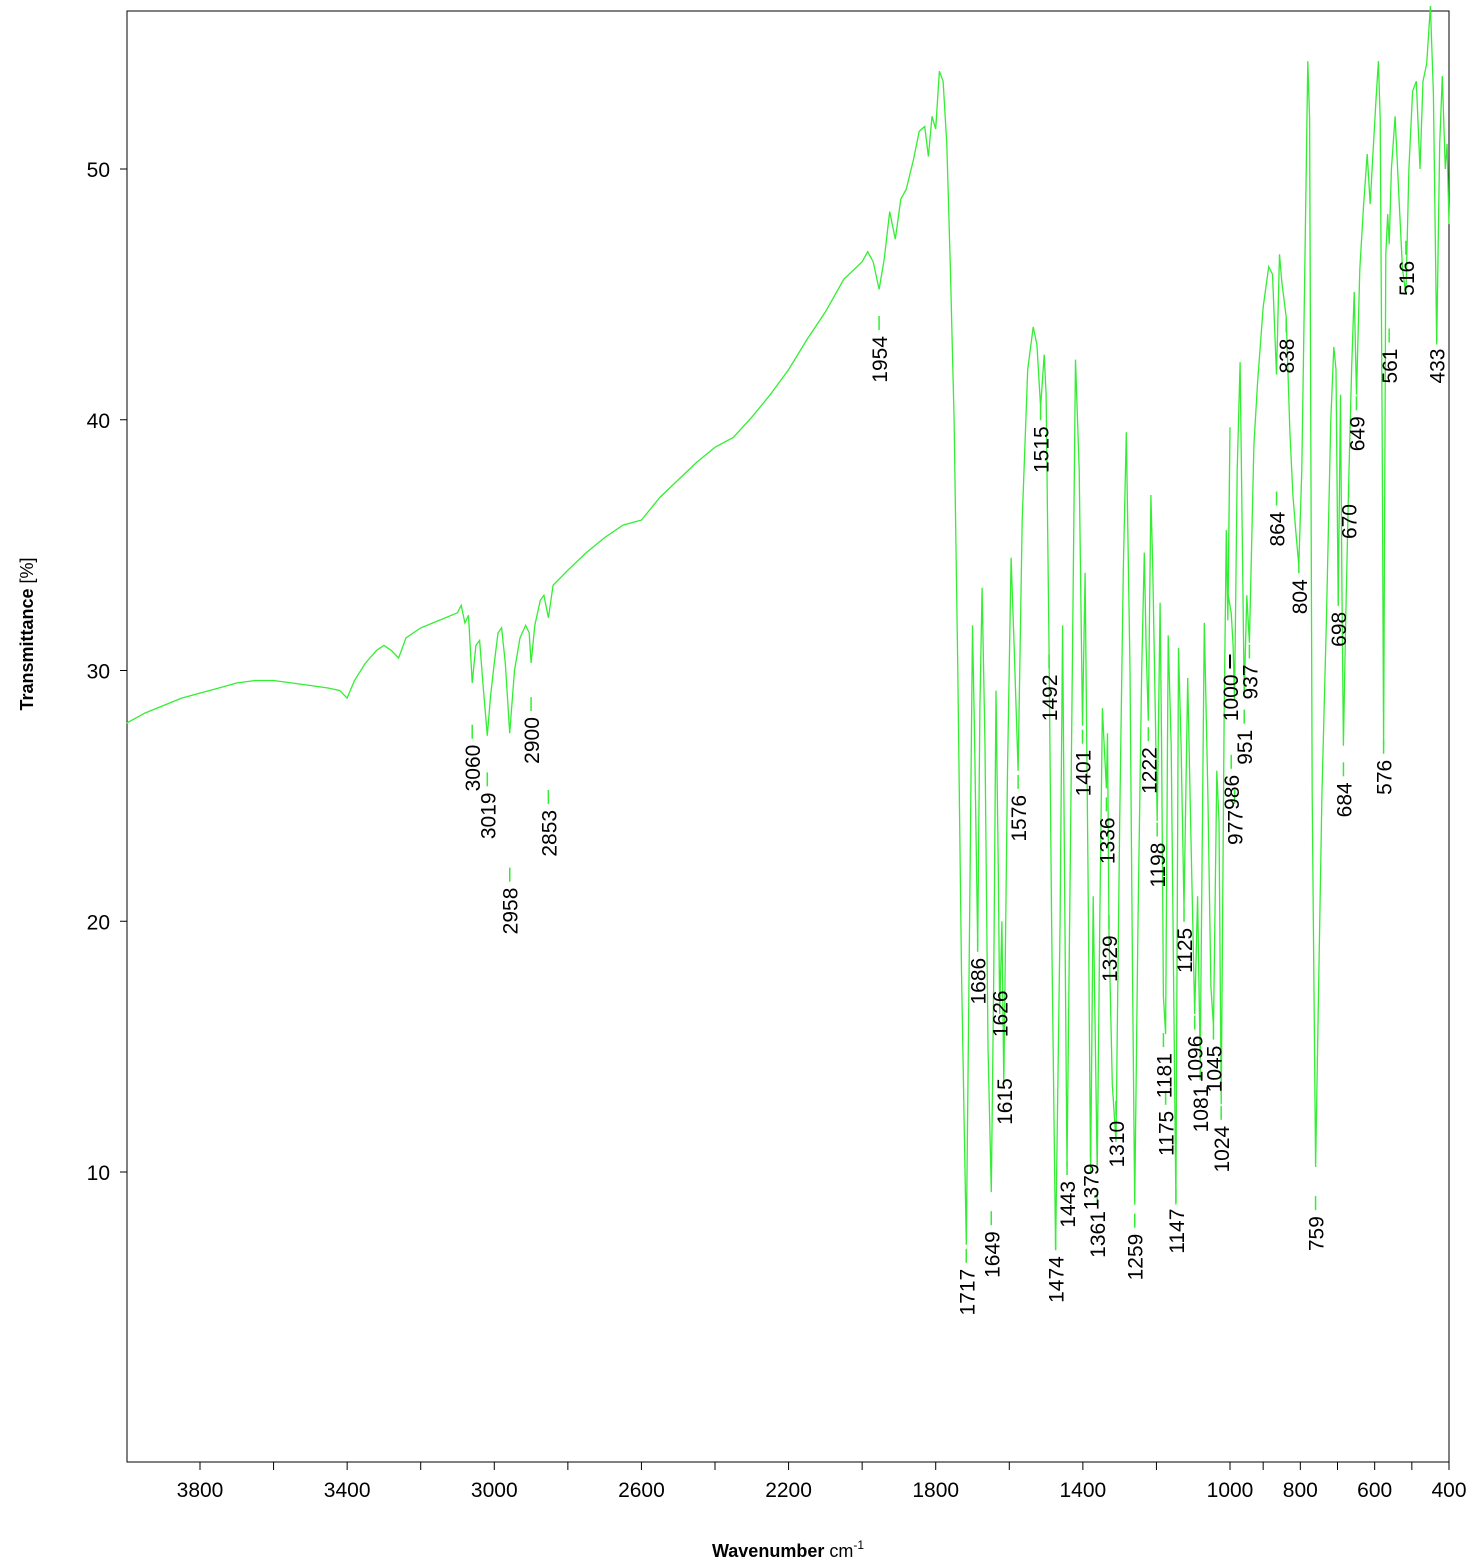 The width and height of the screenshot is (1475, 1566). Describe the element at coordinates (532, 740) in the screenshot. I see `peak-label: 2900` at that location.